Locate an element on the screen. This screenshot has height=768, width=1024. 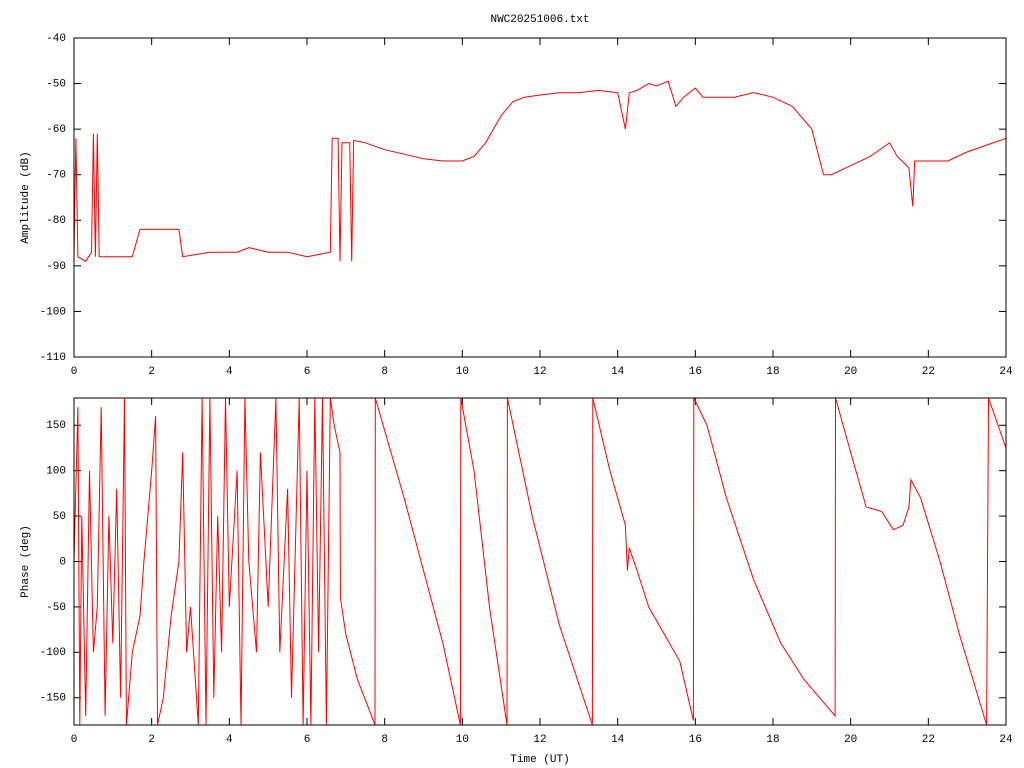
y-tick-label: -40 is located at coordinates (56, 39).